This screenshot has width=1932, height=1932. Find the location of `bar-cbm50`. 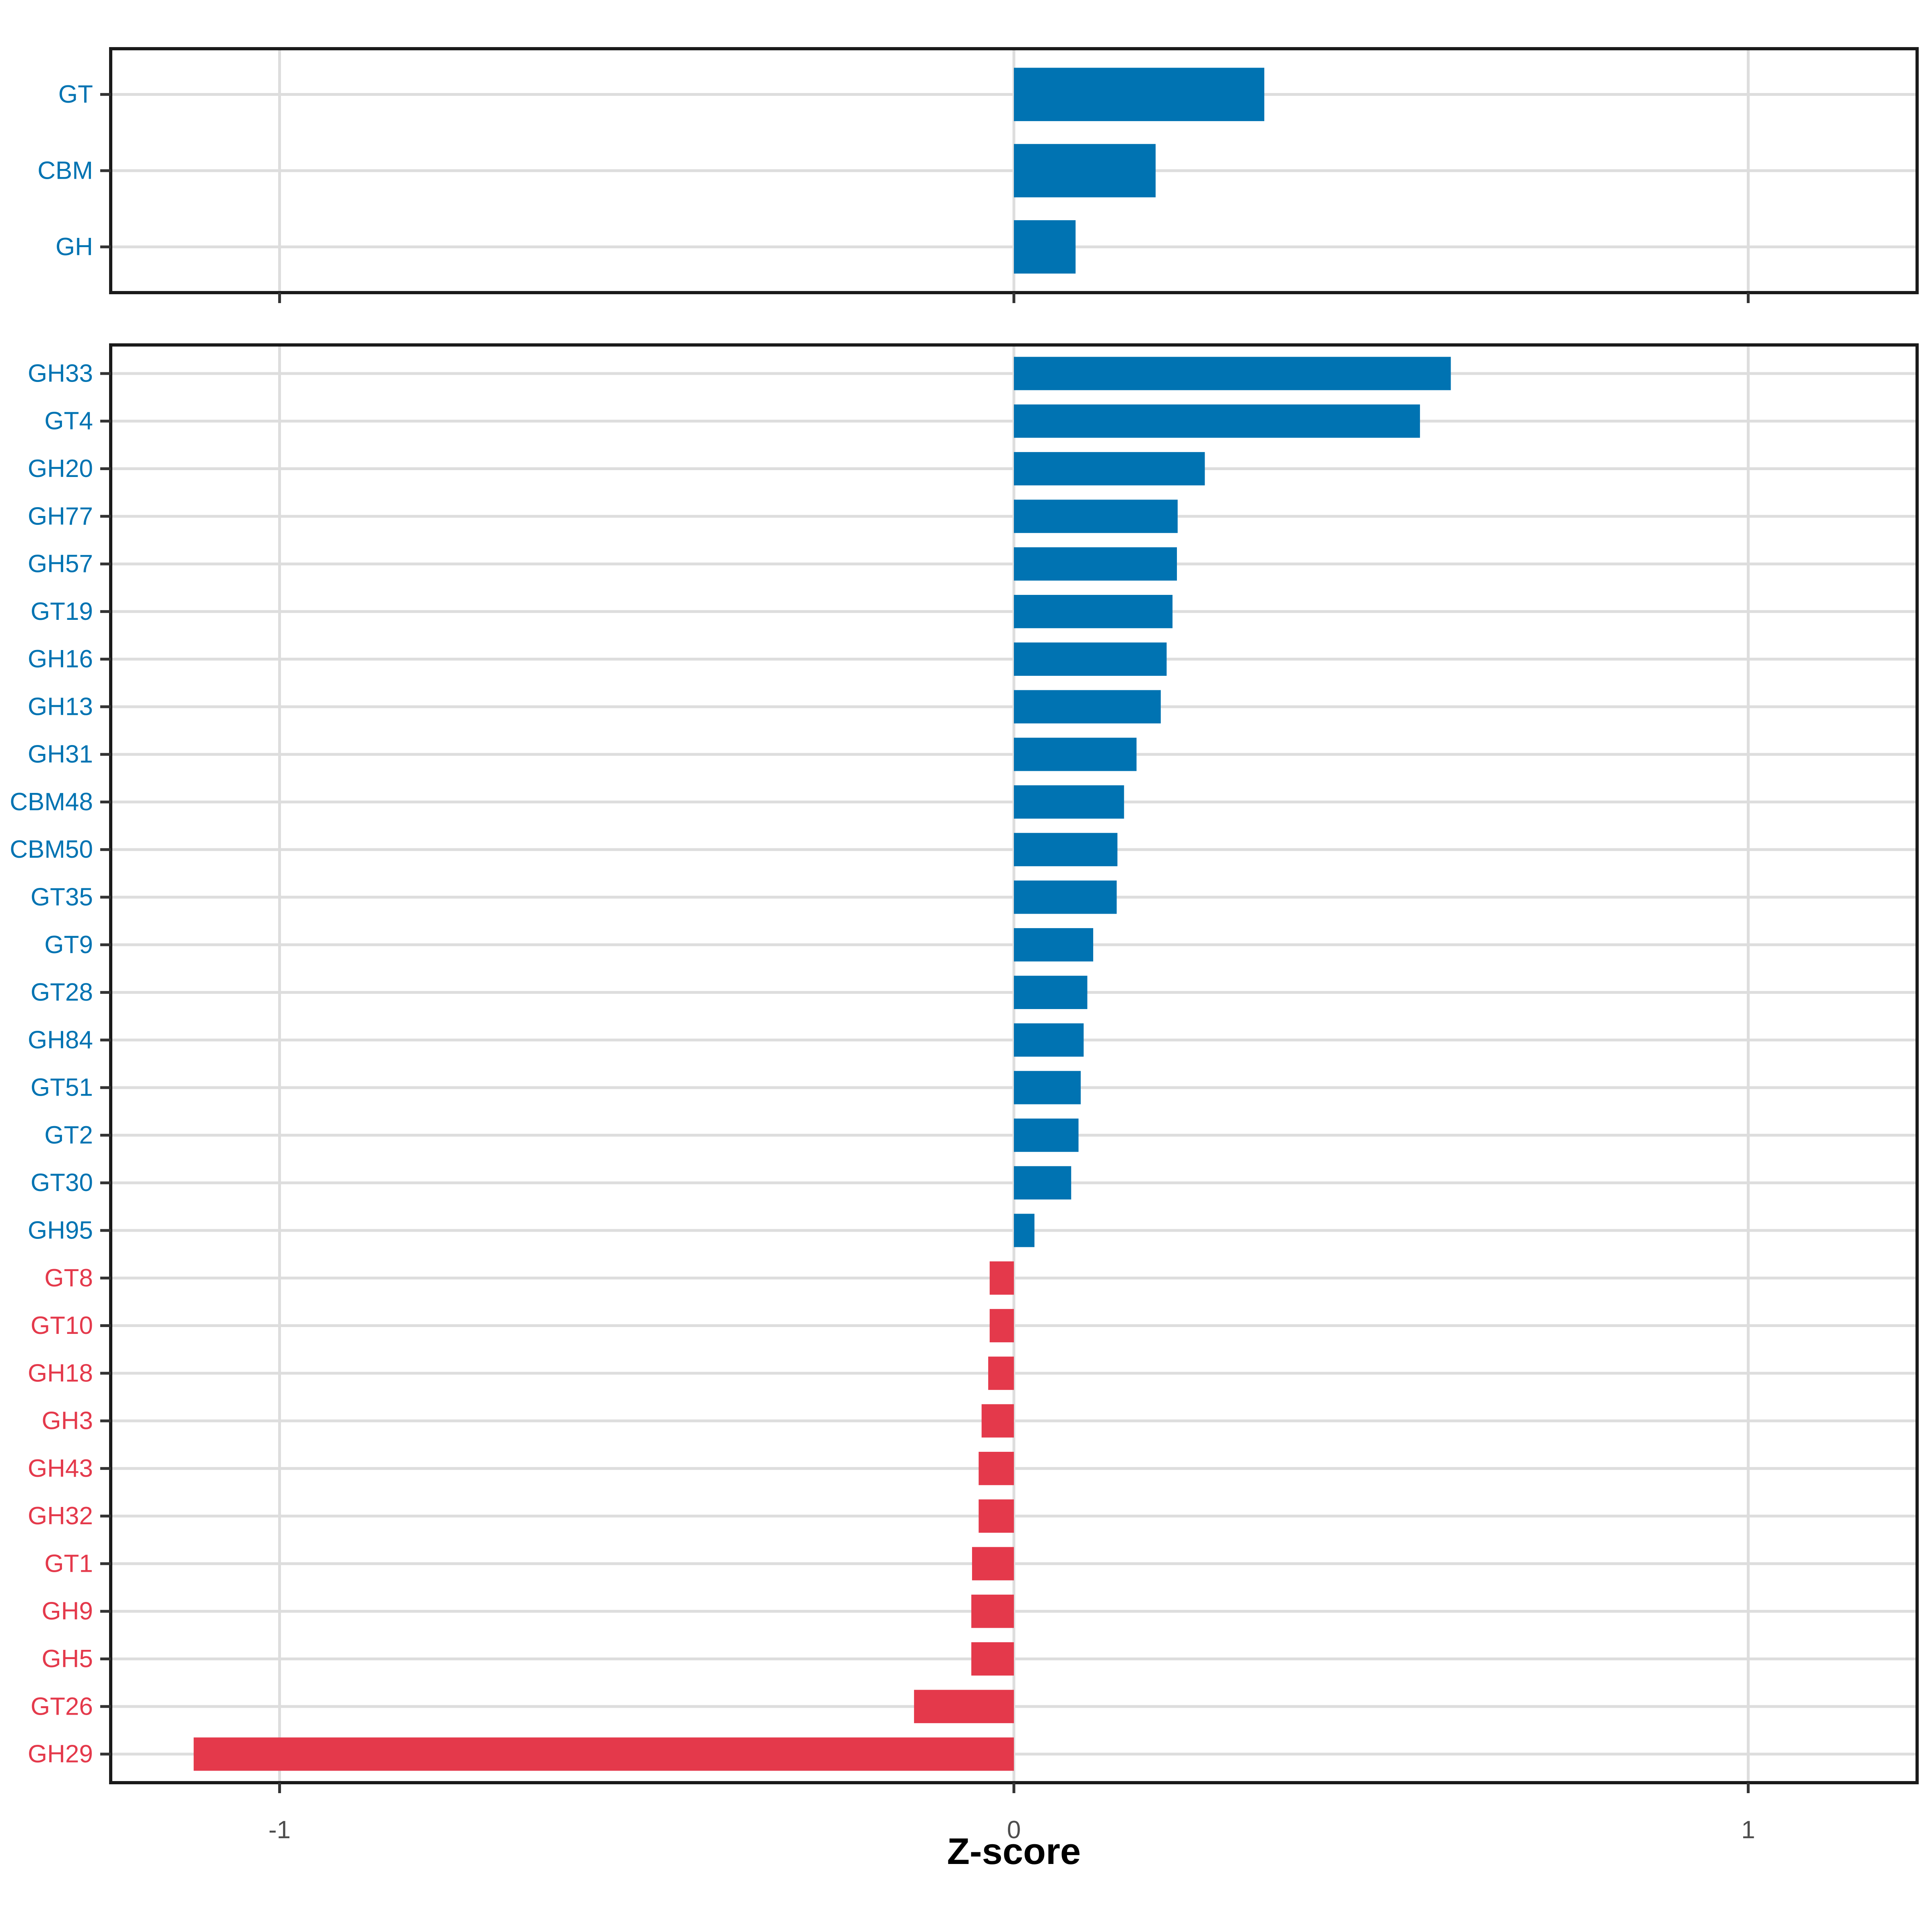

bar-cbm50 is located at coordinates (1066, 850).